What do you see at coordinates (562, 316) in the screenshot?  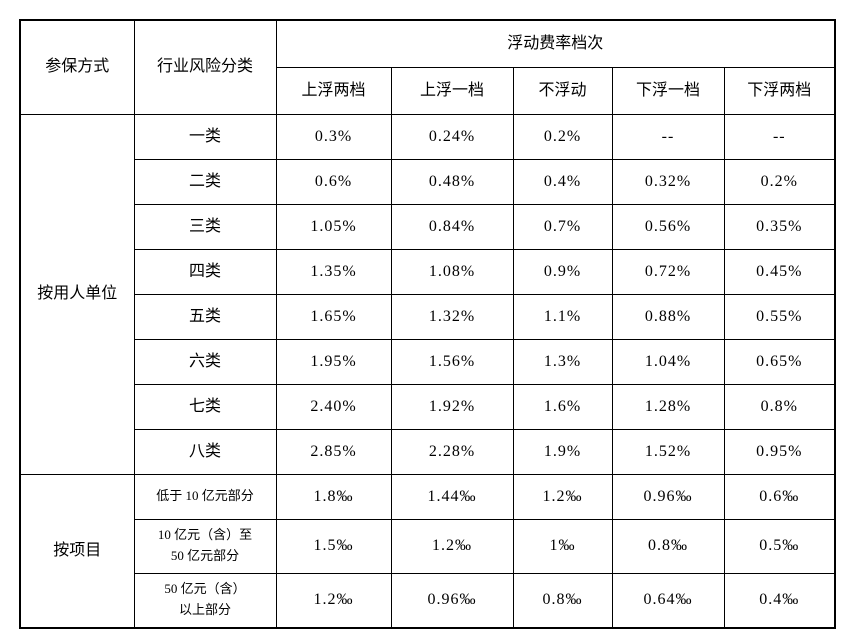 I see `value-cell: 1.1%` at bounding box center [562, 316].